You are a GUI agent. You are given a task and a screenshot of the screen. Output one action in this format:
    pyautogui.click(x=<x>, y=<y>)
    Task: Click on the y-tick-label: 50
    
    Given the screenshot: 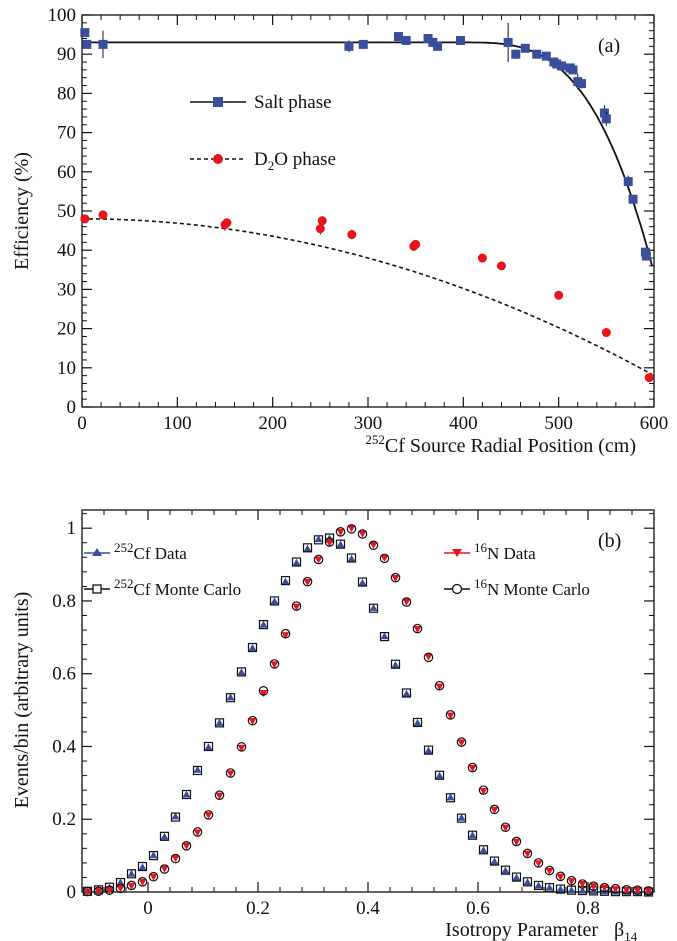 What is the action you would take?
    pyautogui.click(x=66, y=211)
    